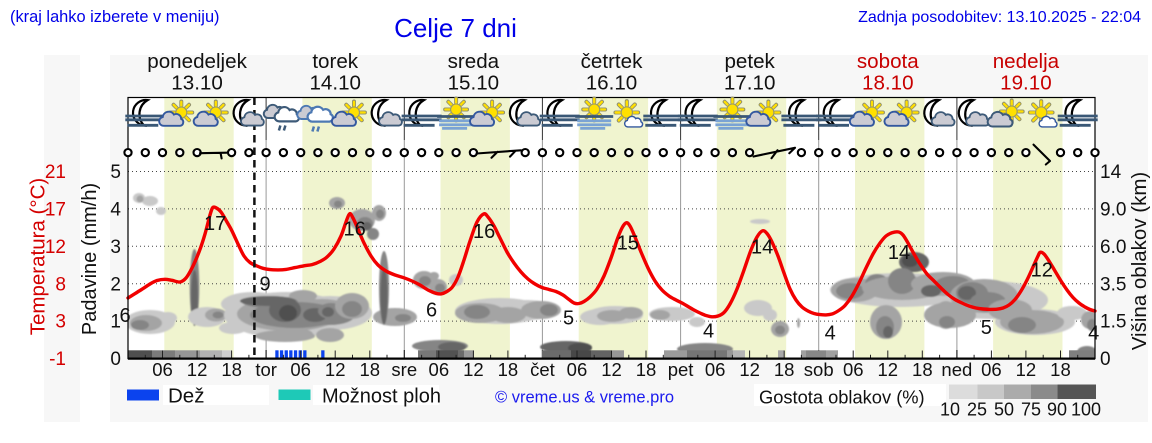 The width and height of the screenshot is (1152, 443). I want to click on svg-text: 25, so click(977, 410).